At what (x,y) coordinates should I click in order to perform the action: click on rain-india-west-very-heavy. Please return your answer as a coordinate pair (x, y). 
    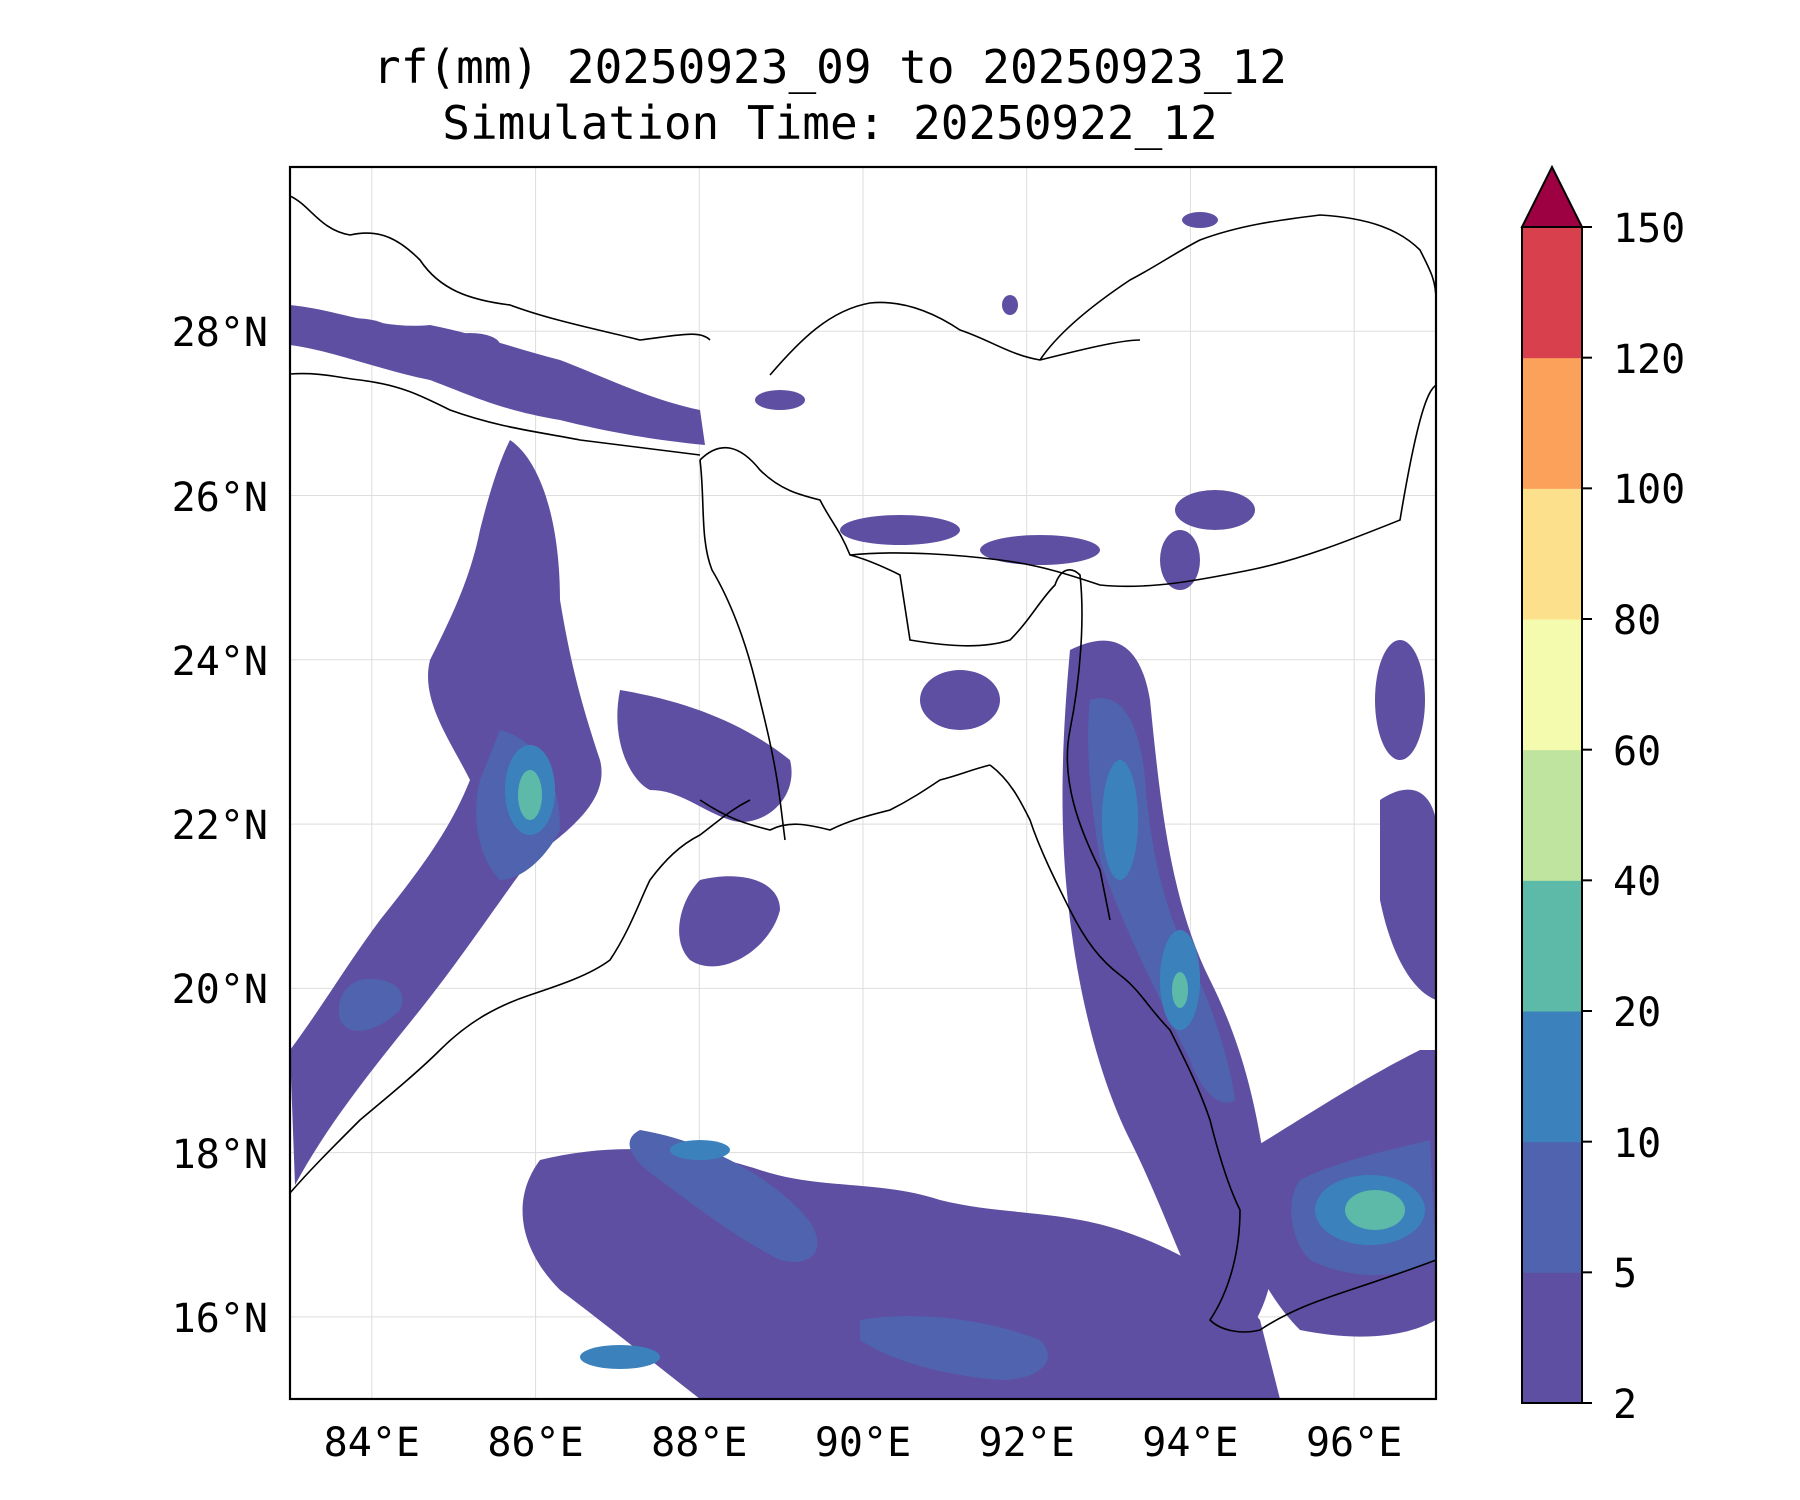
    Looking at the image, I should click on (530, 795).